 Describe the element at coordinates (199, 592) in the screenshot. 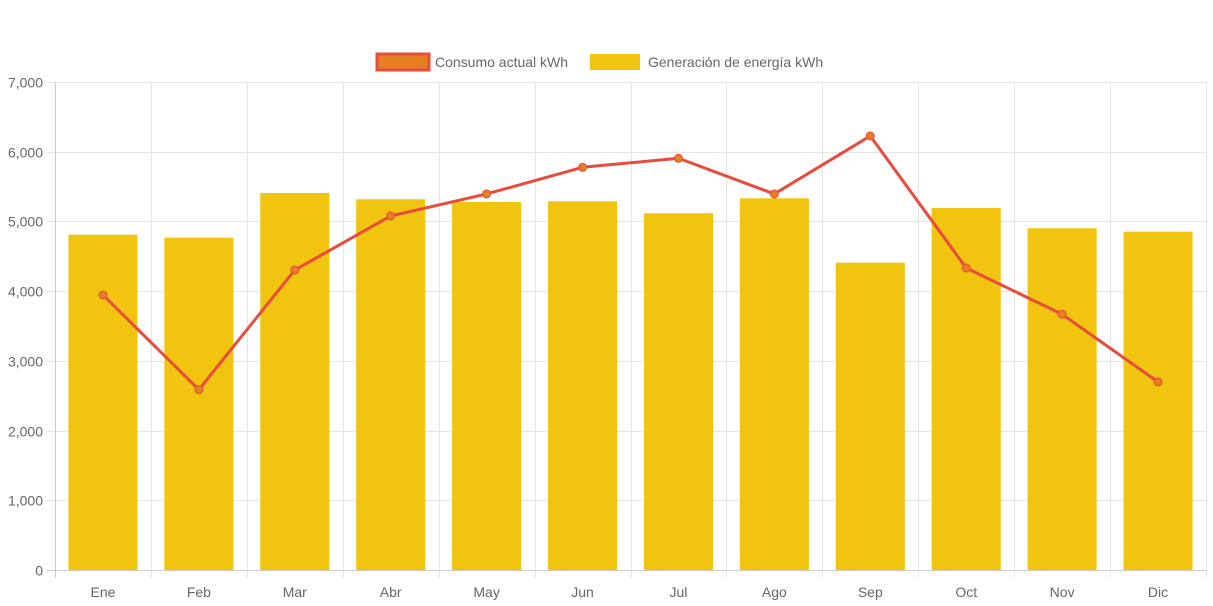

I see `x-tick-label: Feb` at that location.